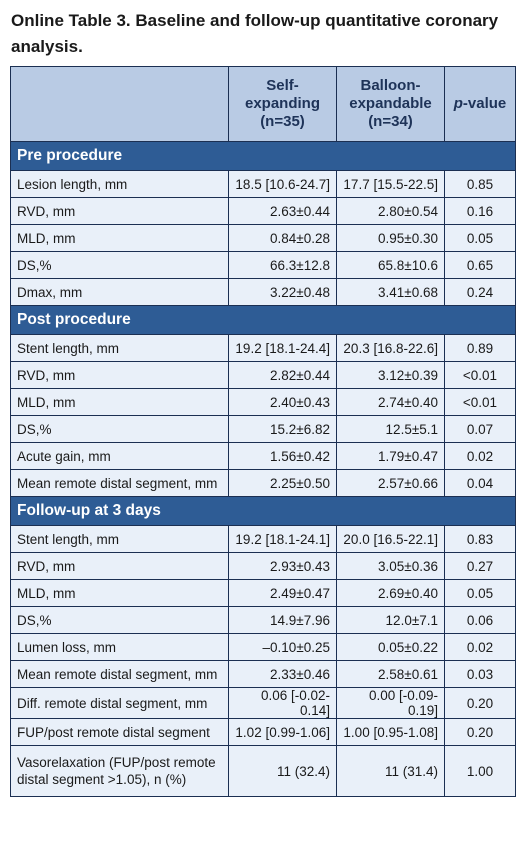 This screenshot has width=526, height=844. I want to click on section-title: Post procedure, so click(263, 320).